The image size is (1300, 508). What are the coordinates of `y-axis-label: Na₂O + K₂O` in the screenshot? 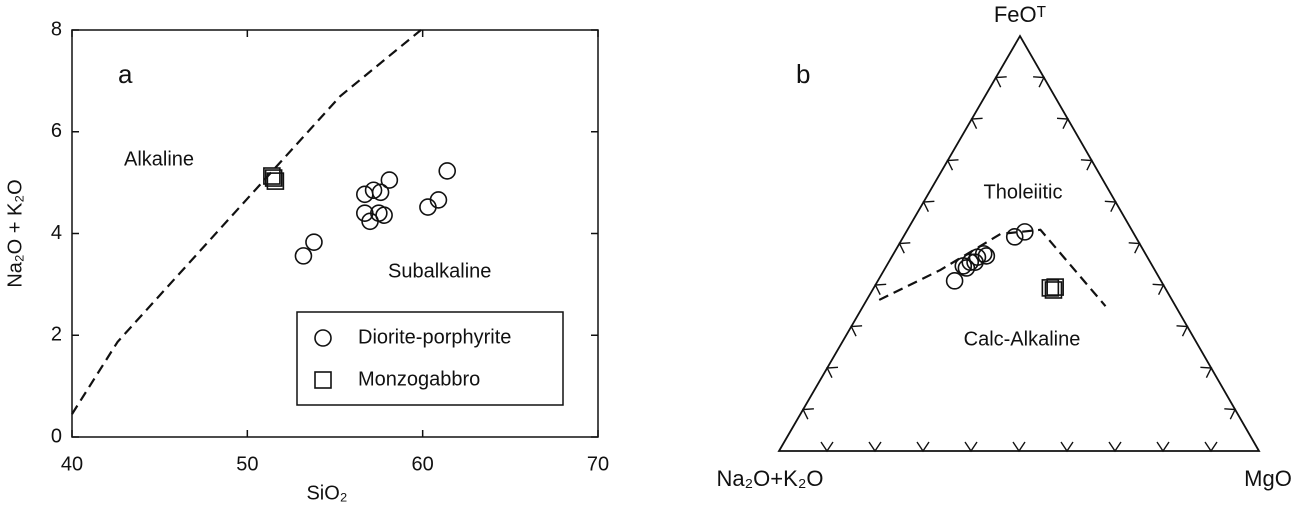 It's located at (15, 233).